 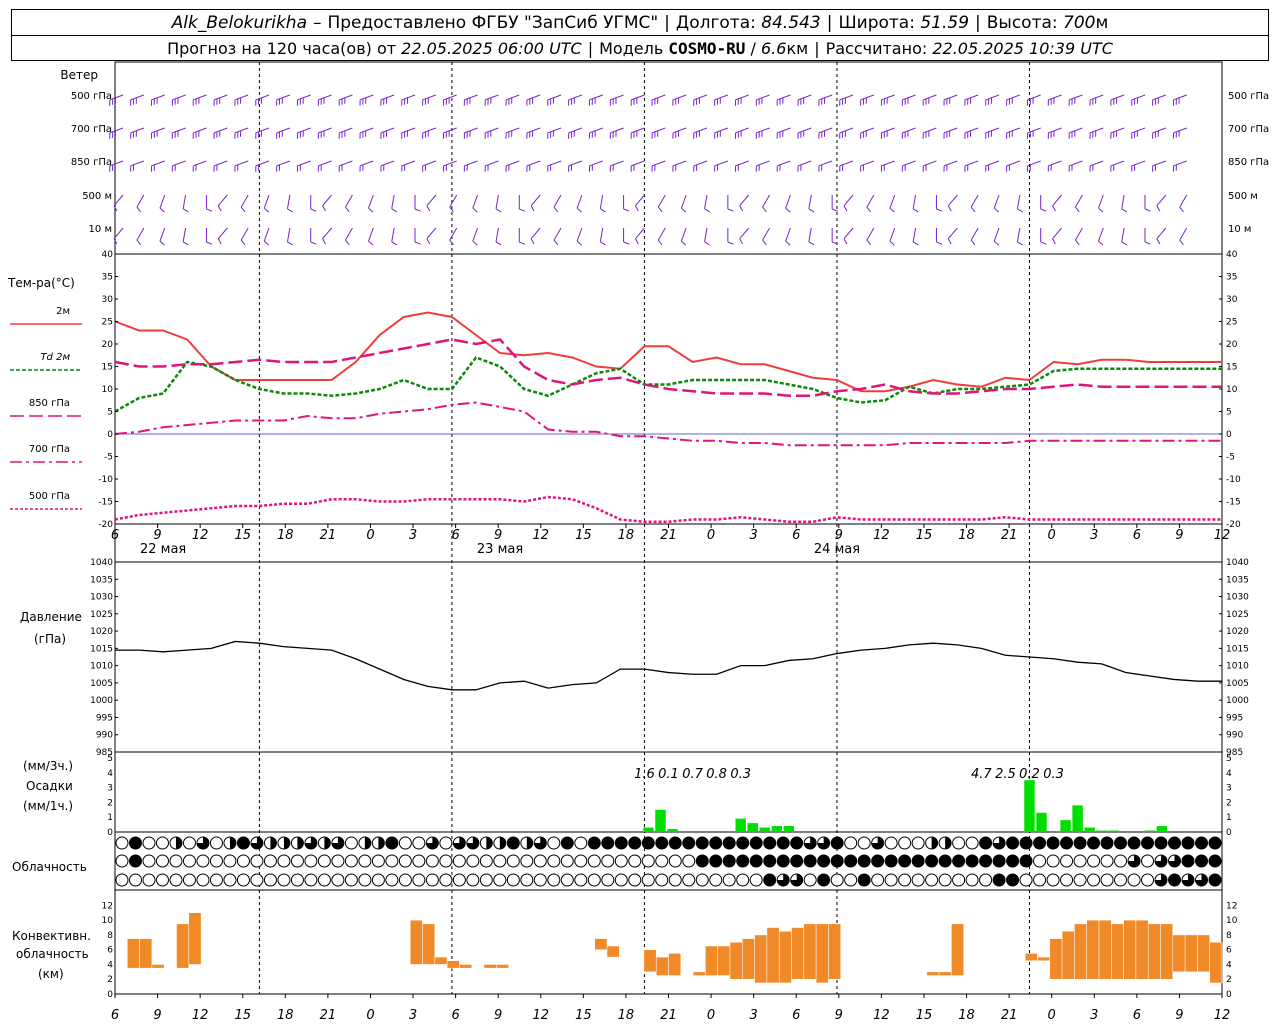 What do you see at coordinates (1041, 822) in the screenshot?
I see `precip-bar` at bounding box center [1041, 822].